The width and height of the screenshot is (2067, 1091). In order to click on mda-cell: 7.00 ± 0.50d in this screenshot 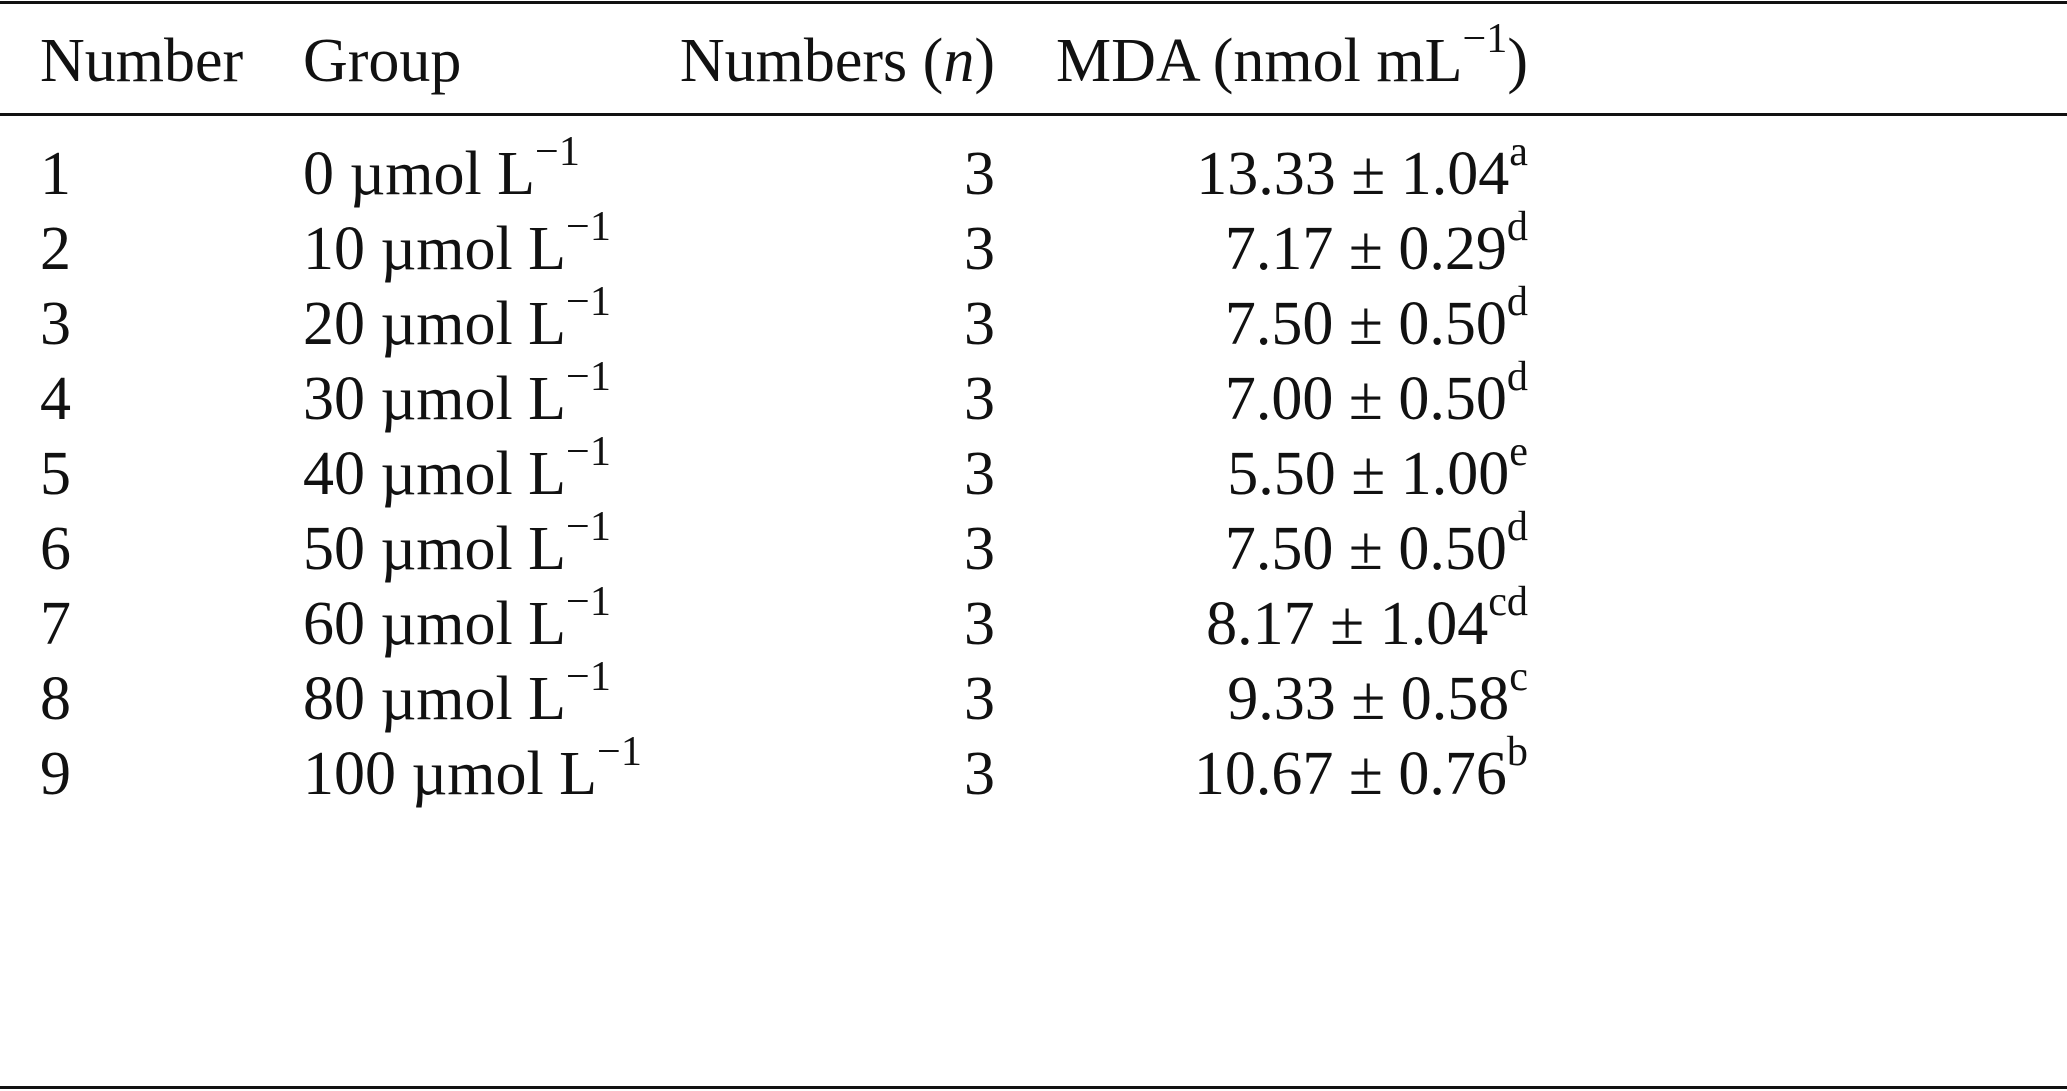, I will do `click(1376, 394)`.